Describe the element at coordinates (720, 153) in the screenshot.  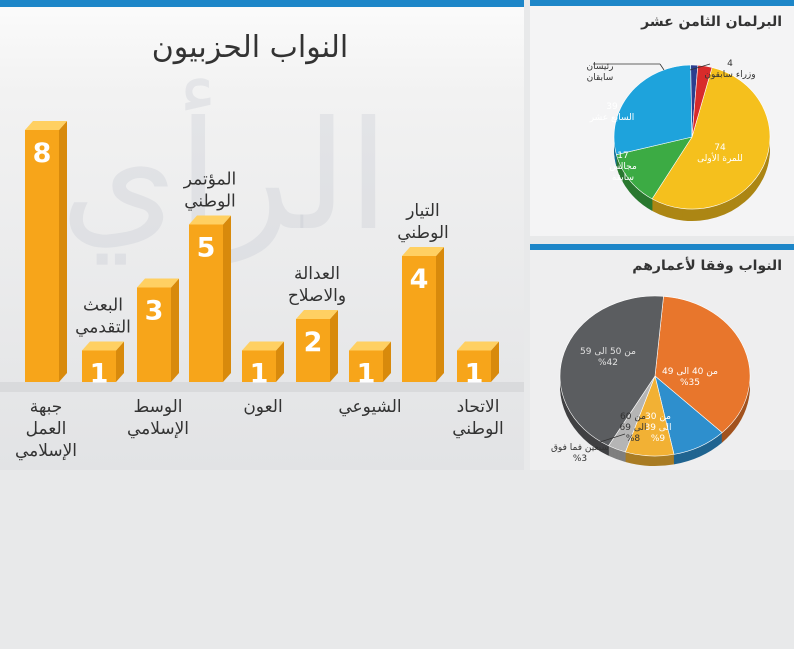
I see `pie-label: 74 للمرة الأولى` at that location.